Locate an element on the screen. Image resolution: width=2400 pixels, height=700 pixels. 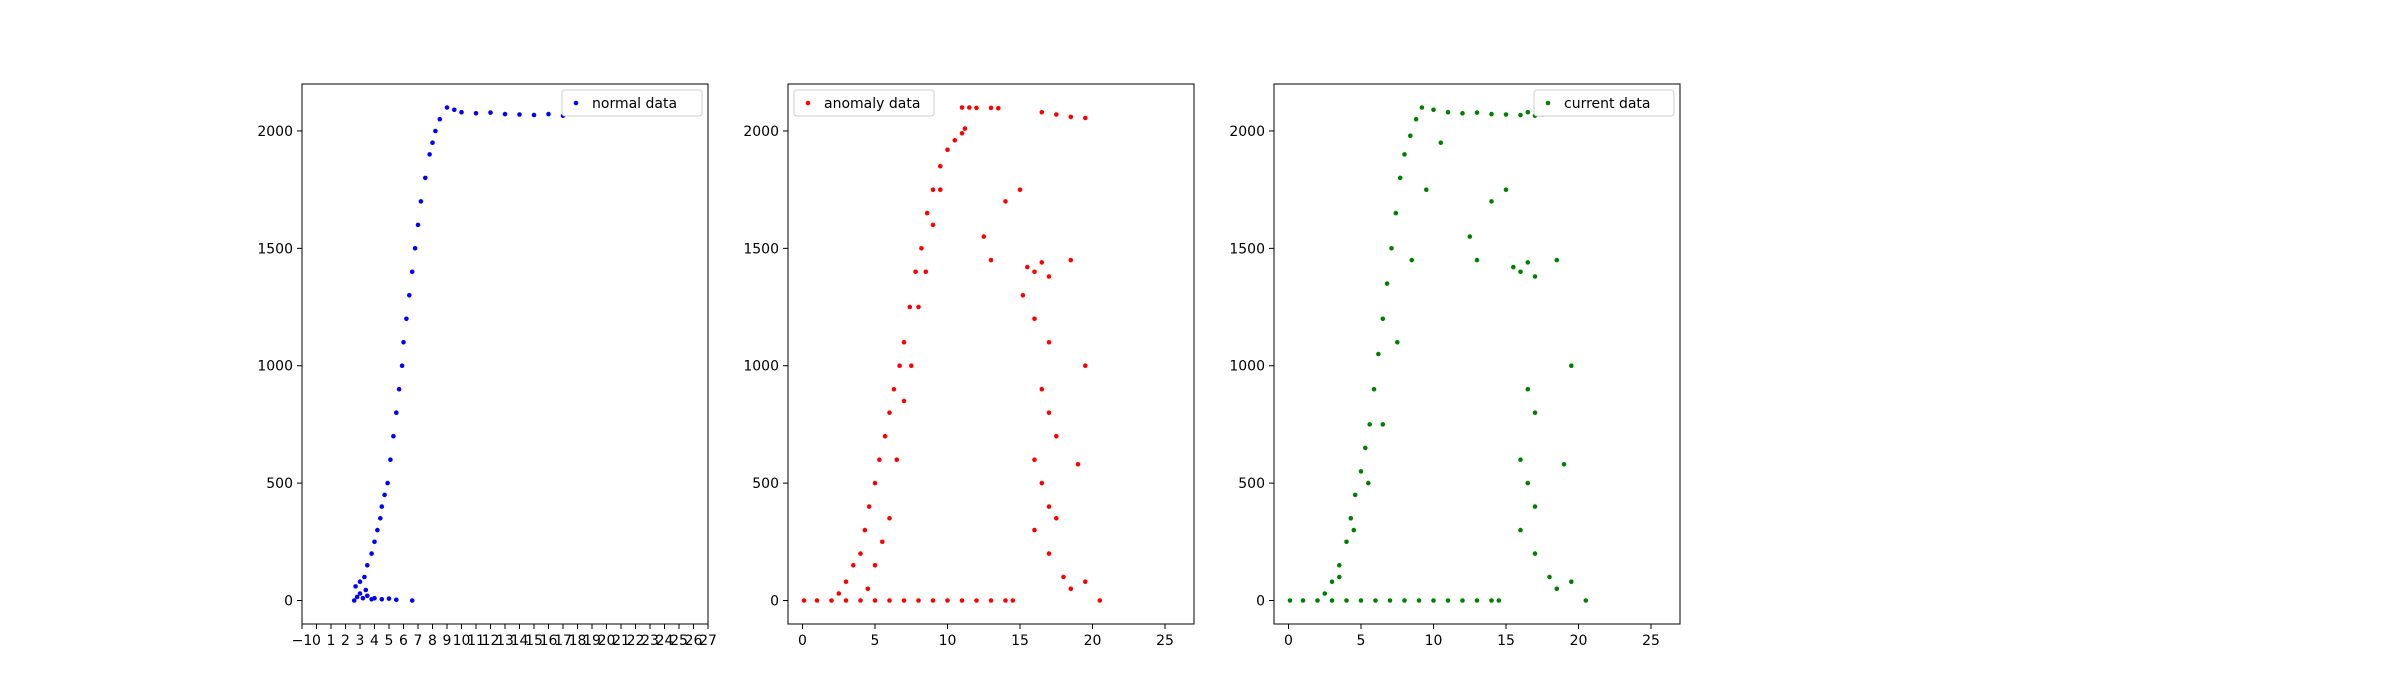
x-tick-label: 18 is located at coordinates (578, 641).